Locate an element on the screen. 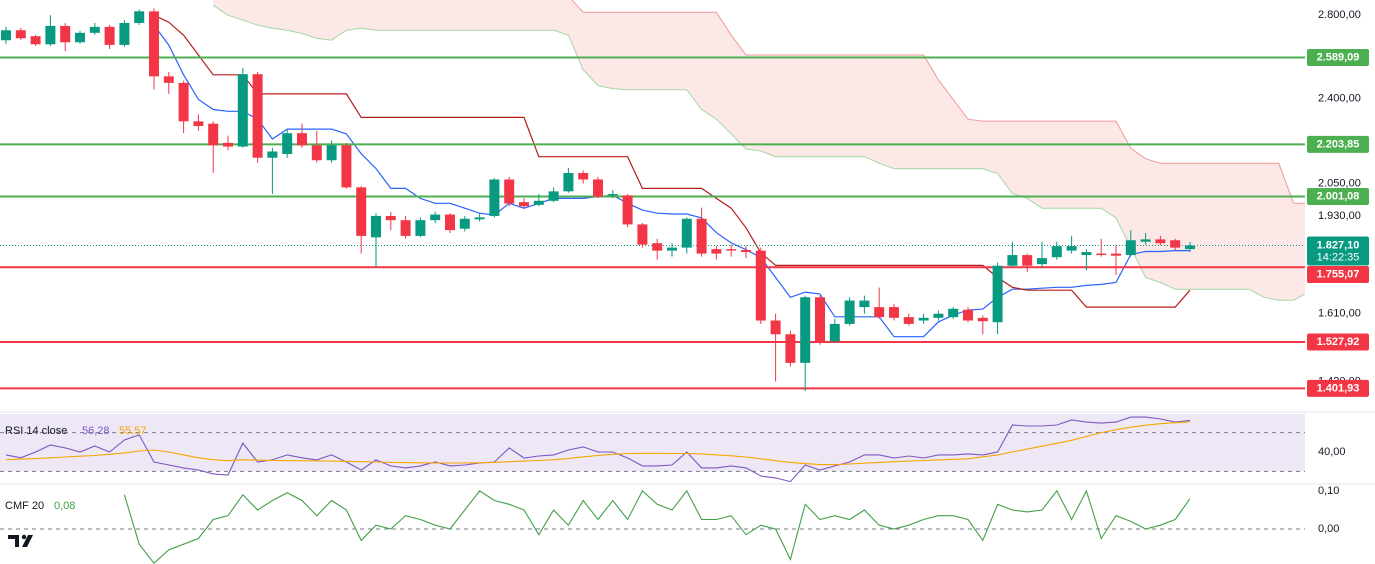 The width and height of the screenshot is (1375, 564). level-price-label: 2.589,09 is located at coordinates (1338, 57).